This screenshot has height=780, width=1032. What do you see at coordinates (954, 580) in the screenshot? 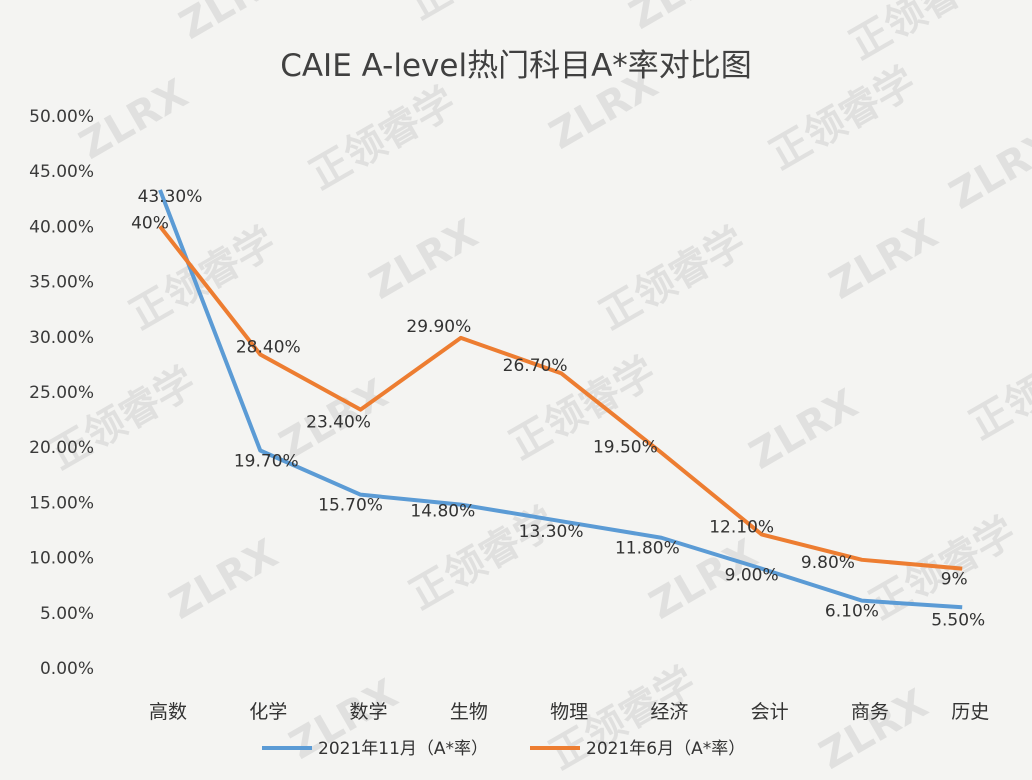
I see `data-label: 9%` at bounding box center [954, 580].